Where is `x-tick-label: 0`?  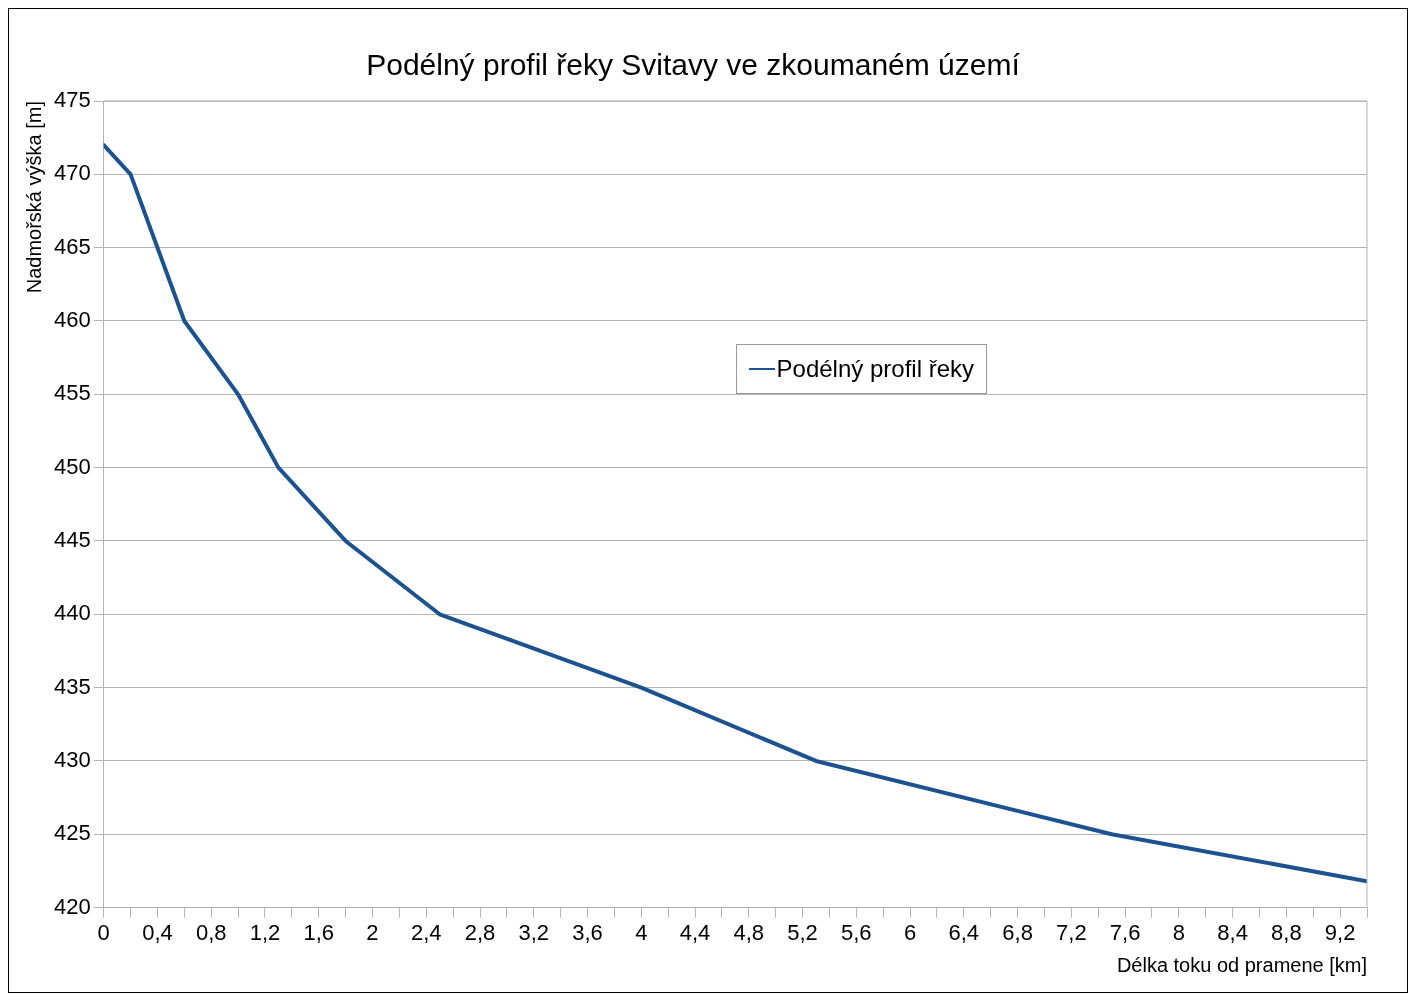 x-tick-label: 0 is located at coordinates (103, 932).